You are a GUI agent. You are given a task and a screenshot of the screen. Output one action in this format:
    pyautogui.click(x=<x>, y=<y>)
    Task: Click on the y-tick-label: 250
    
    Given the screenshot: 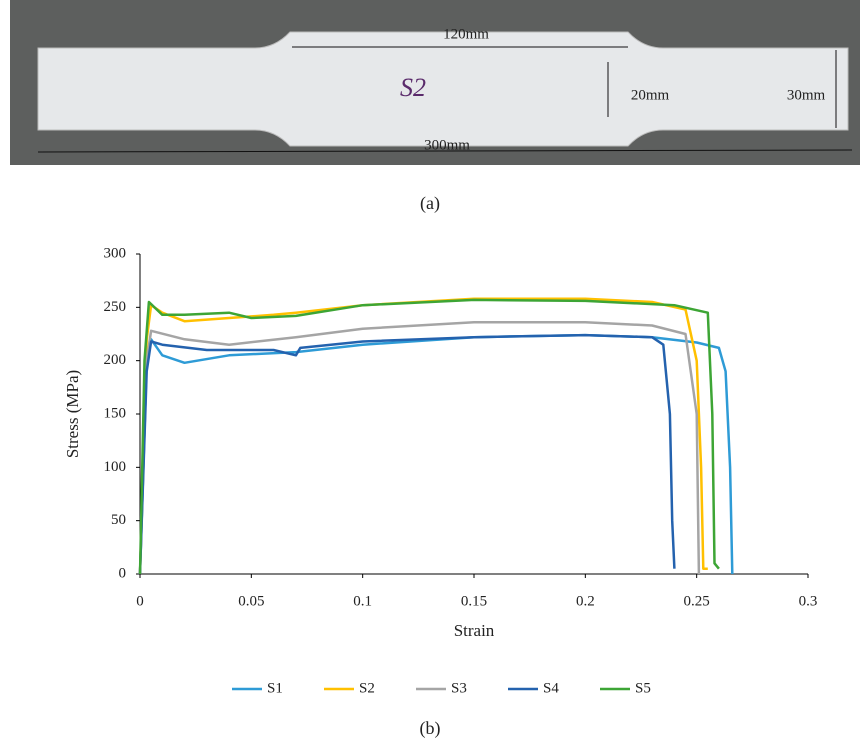 What is the action you would take?
    pyautogui.click(x=115, y=307)
    